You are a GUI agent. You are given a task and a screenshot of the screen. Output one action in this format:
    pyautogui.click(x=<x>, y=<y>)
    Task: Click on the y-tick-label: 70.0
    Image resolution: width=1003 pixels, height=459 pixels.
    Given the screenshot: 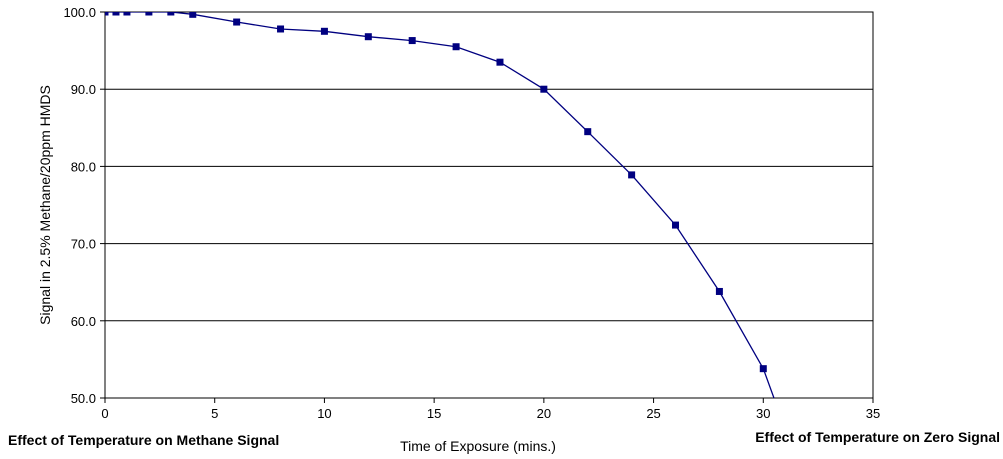 What is the action you would take?
    pyautogui.click(x=83, y=244)
    